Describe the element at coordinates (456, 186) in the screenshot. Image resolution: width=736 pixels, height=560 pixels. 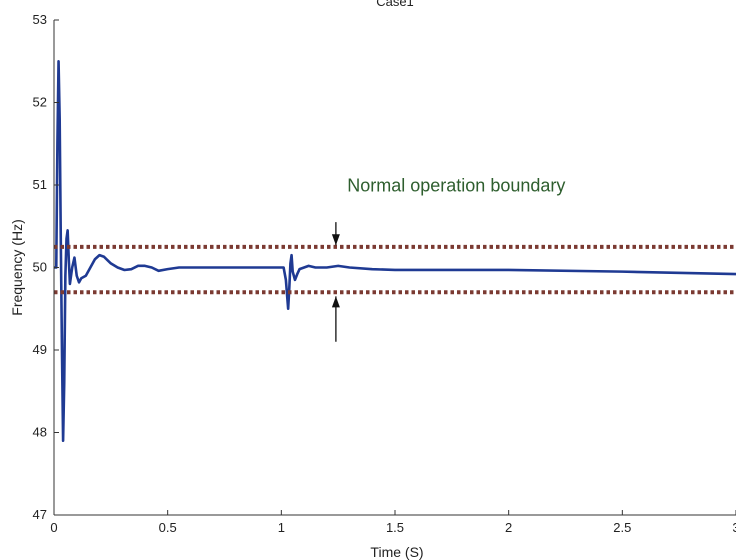
I see `boundary-annotation: Normal operation boundary` at that location.